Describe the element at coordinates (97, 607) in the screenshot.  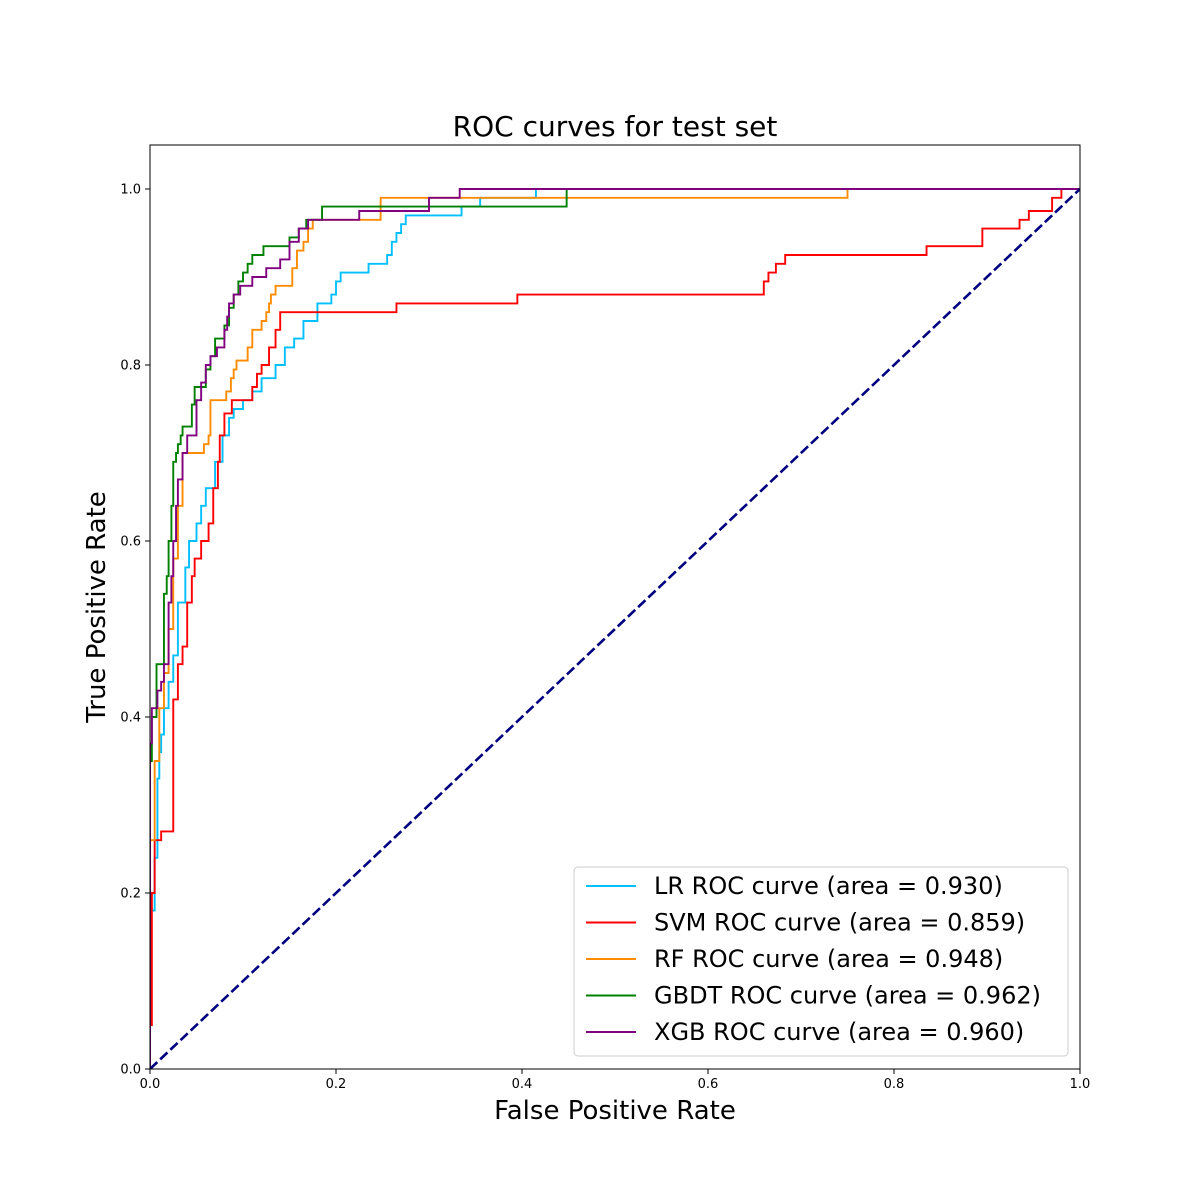
I see `y-axis-label: True Positive Rate` at that location.